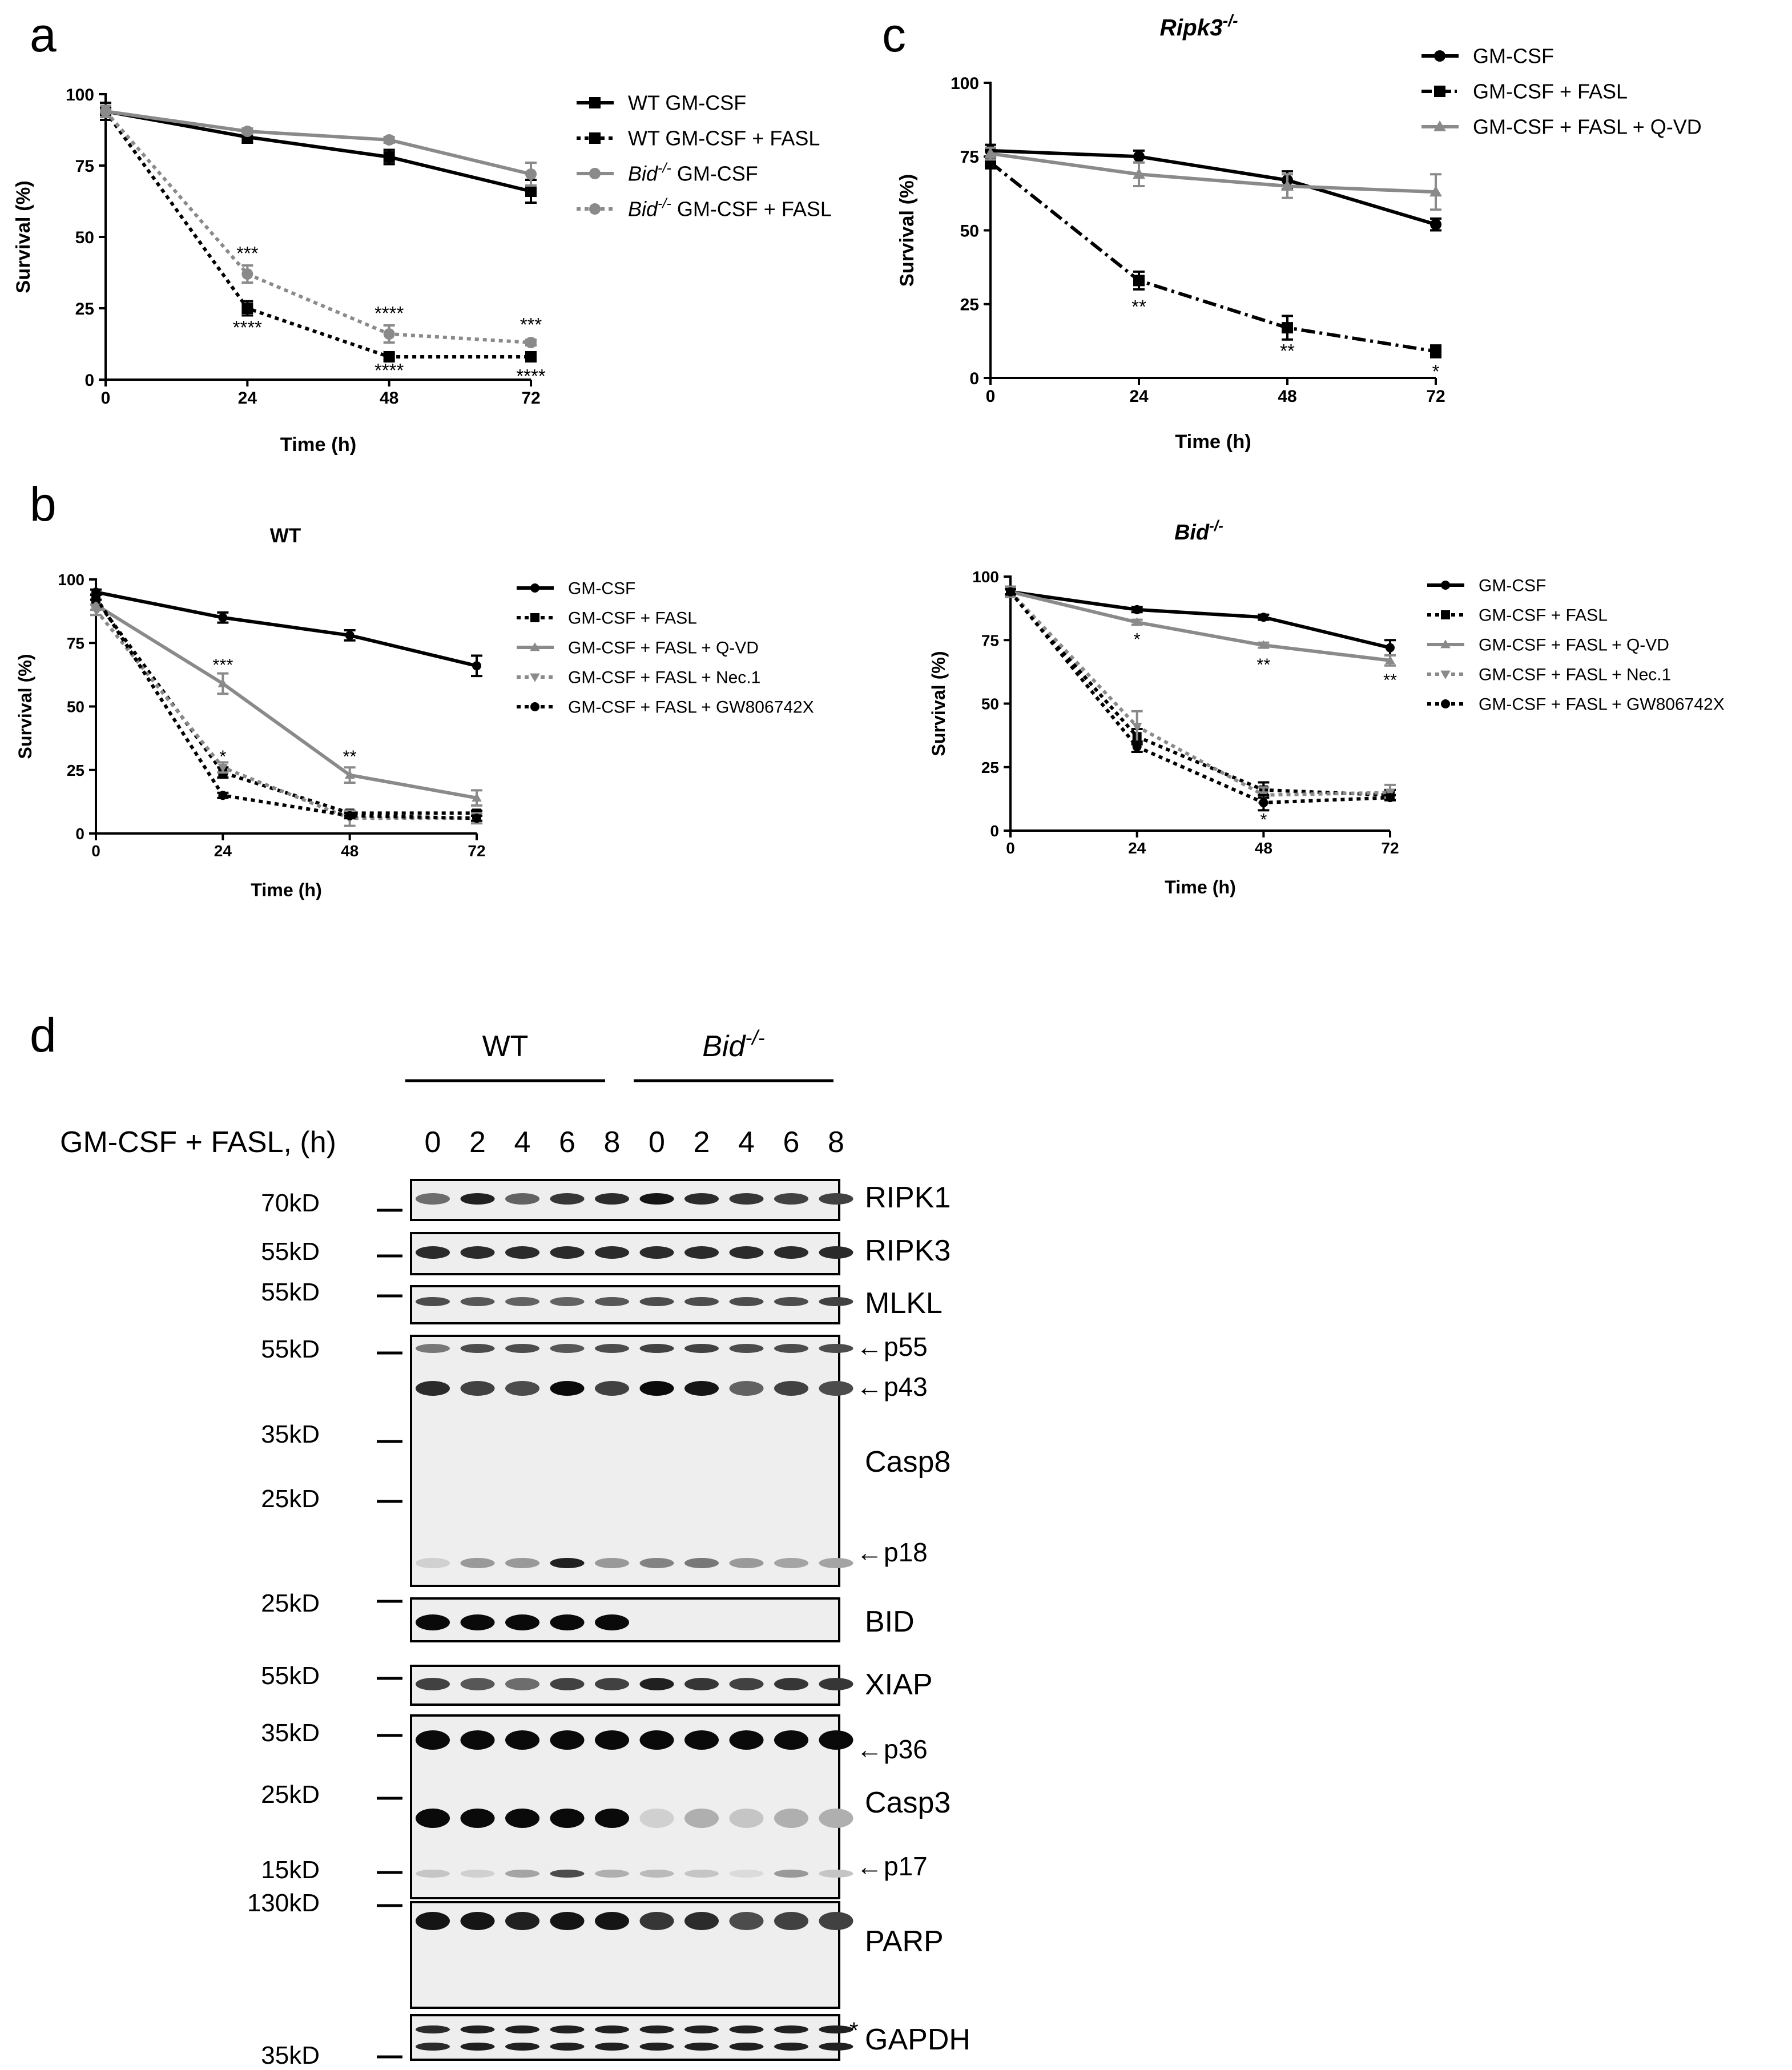 Image resolution: width=1792 pixels, height=2070 pixels. I want to click on blot-group-label-part: Bid, so click(724, 1046).